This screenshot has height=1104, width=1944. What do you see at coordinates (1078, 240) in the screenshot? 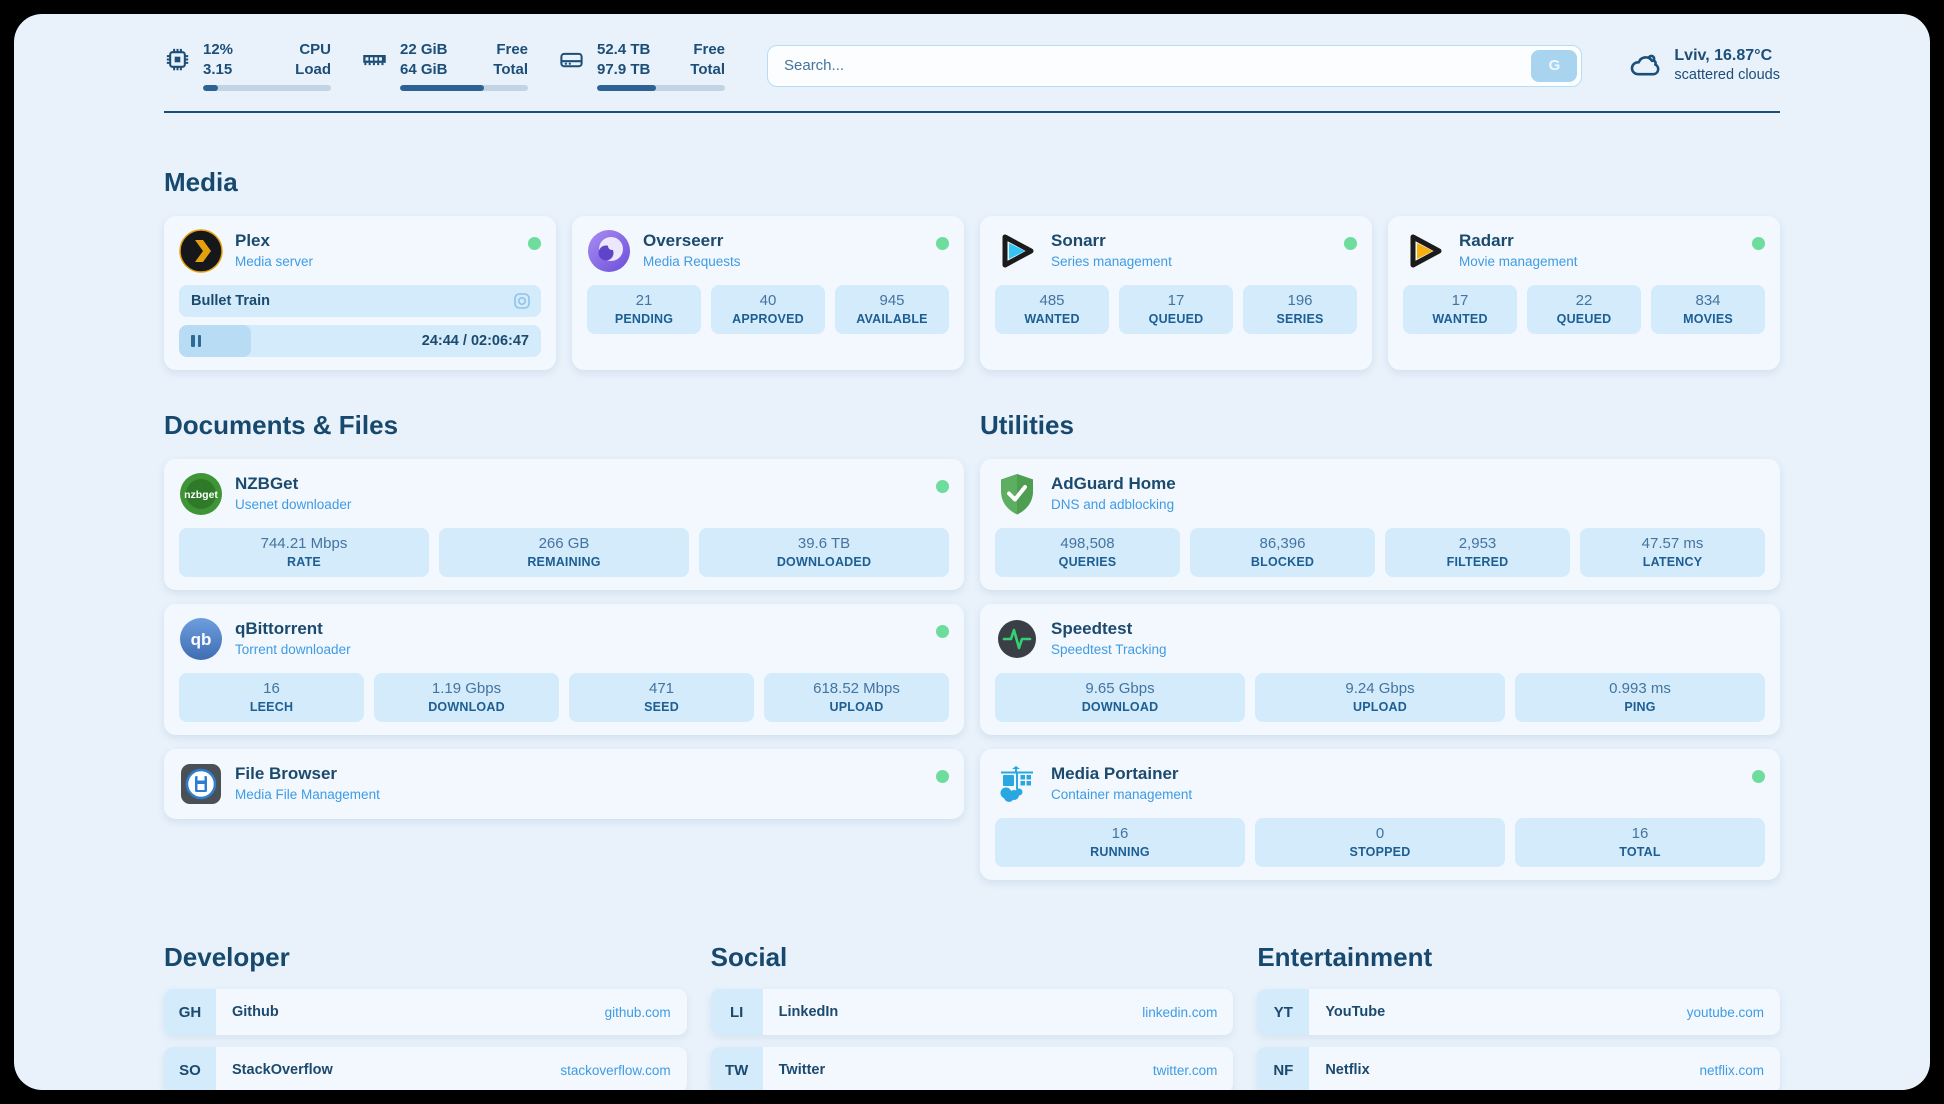
I see `service-name: Sonarr` at bounding box center [1078, 240].